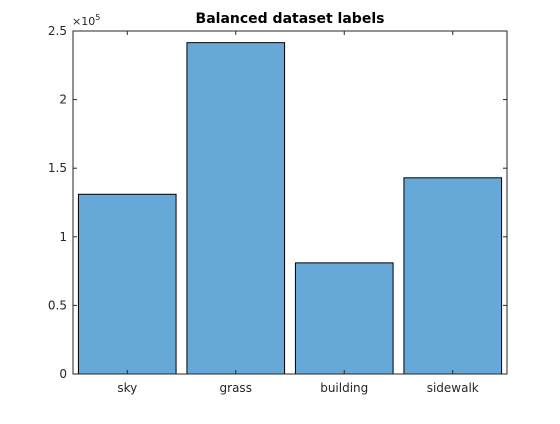 This screenshot has width=560, height=424. What do you see at coordinates (236, 388) in the screenshot?
I see `x-tick-label-grass: grass` at bounding box center [236, 388].